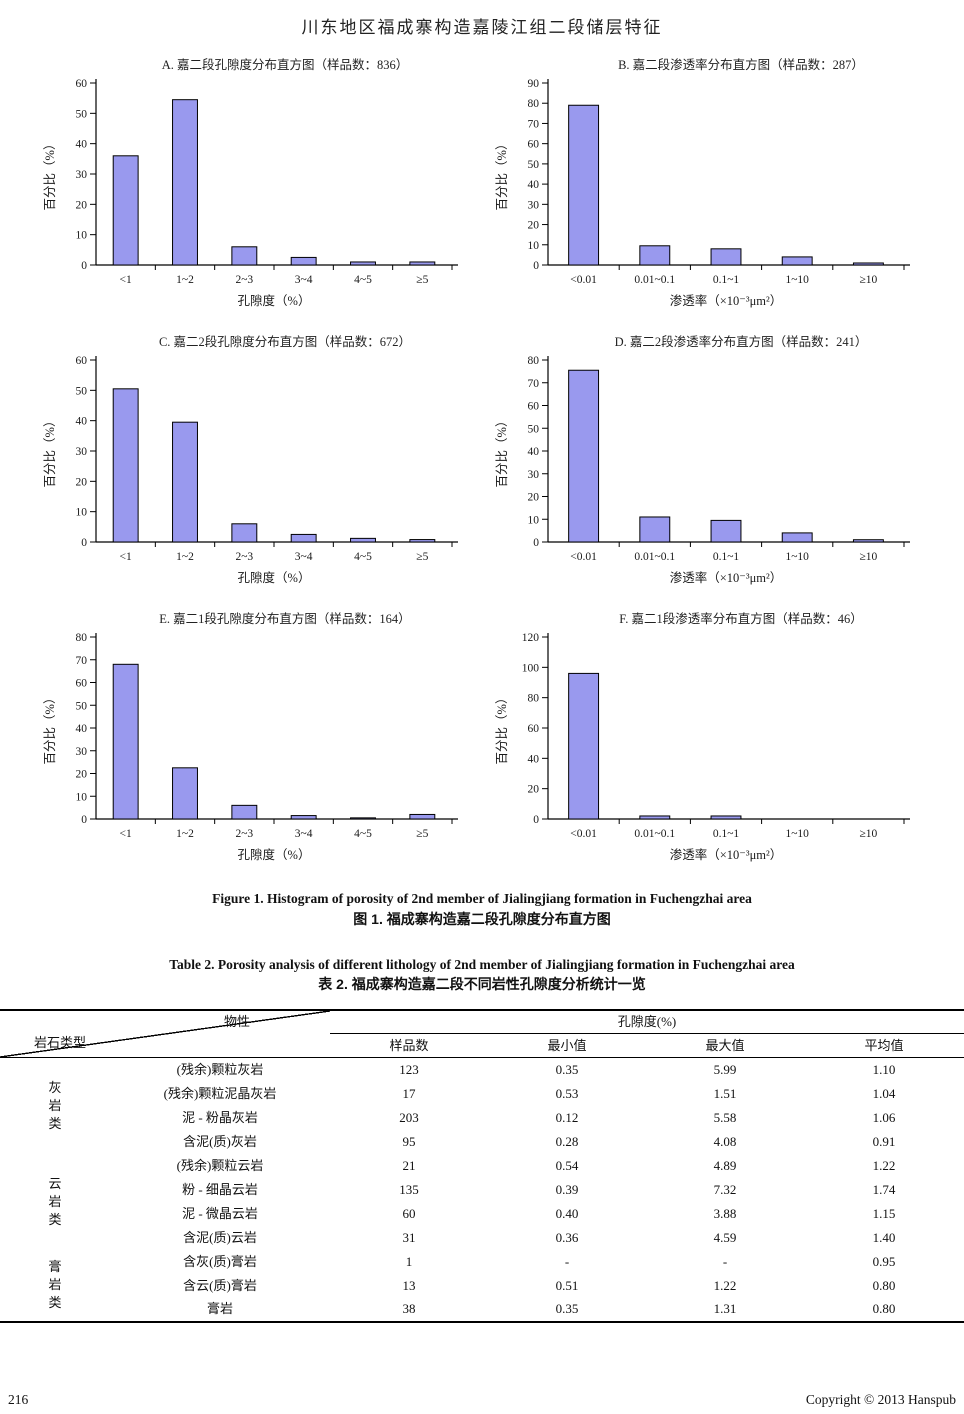 The height and width of the screenshot is (1414, 964). Describe the element at coordinates (880, 1399) in the screenshot. I see `copyright-notice: Copyright © 2013 Hanspub` at that location.